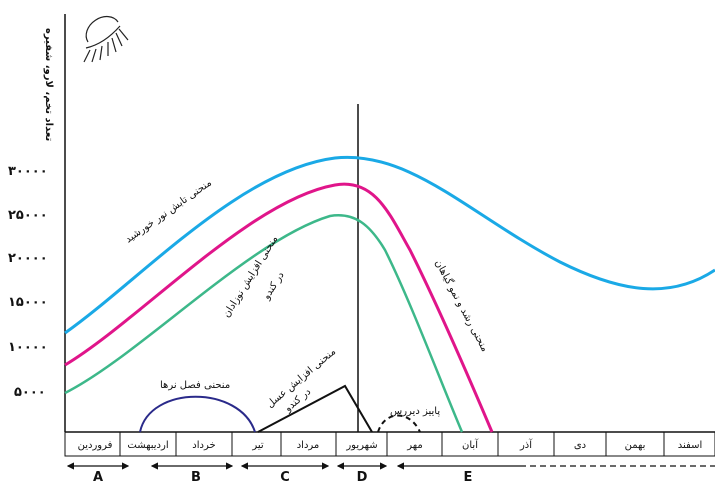  Describe the element at coordinates (415, 411) in the screenshot. I see `late-autumn-label: پاییز دیررس` at that location.